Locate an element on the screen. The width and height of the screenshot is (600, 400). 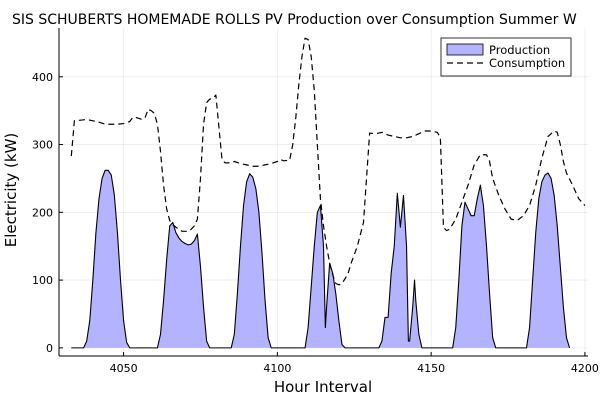
y-axis-ticks: 0 100 200 300 400 is located at coordinates (47, 213).